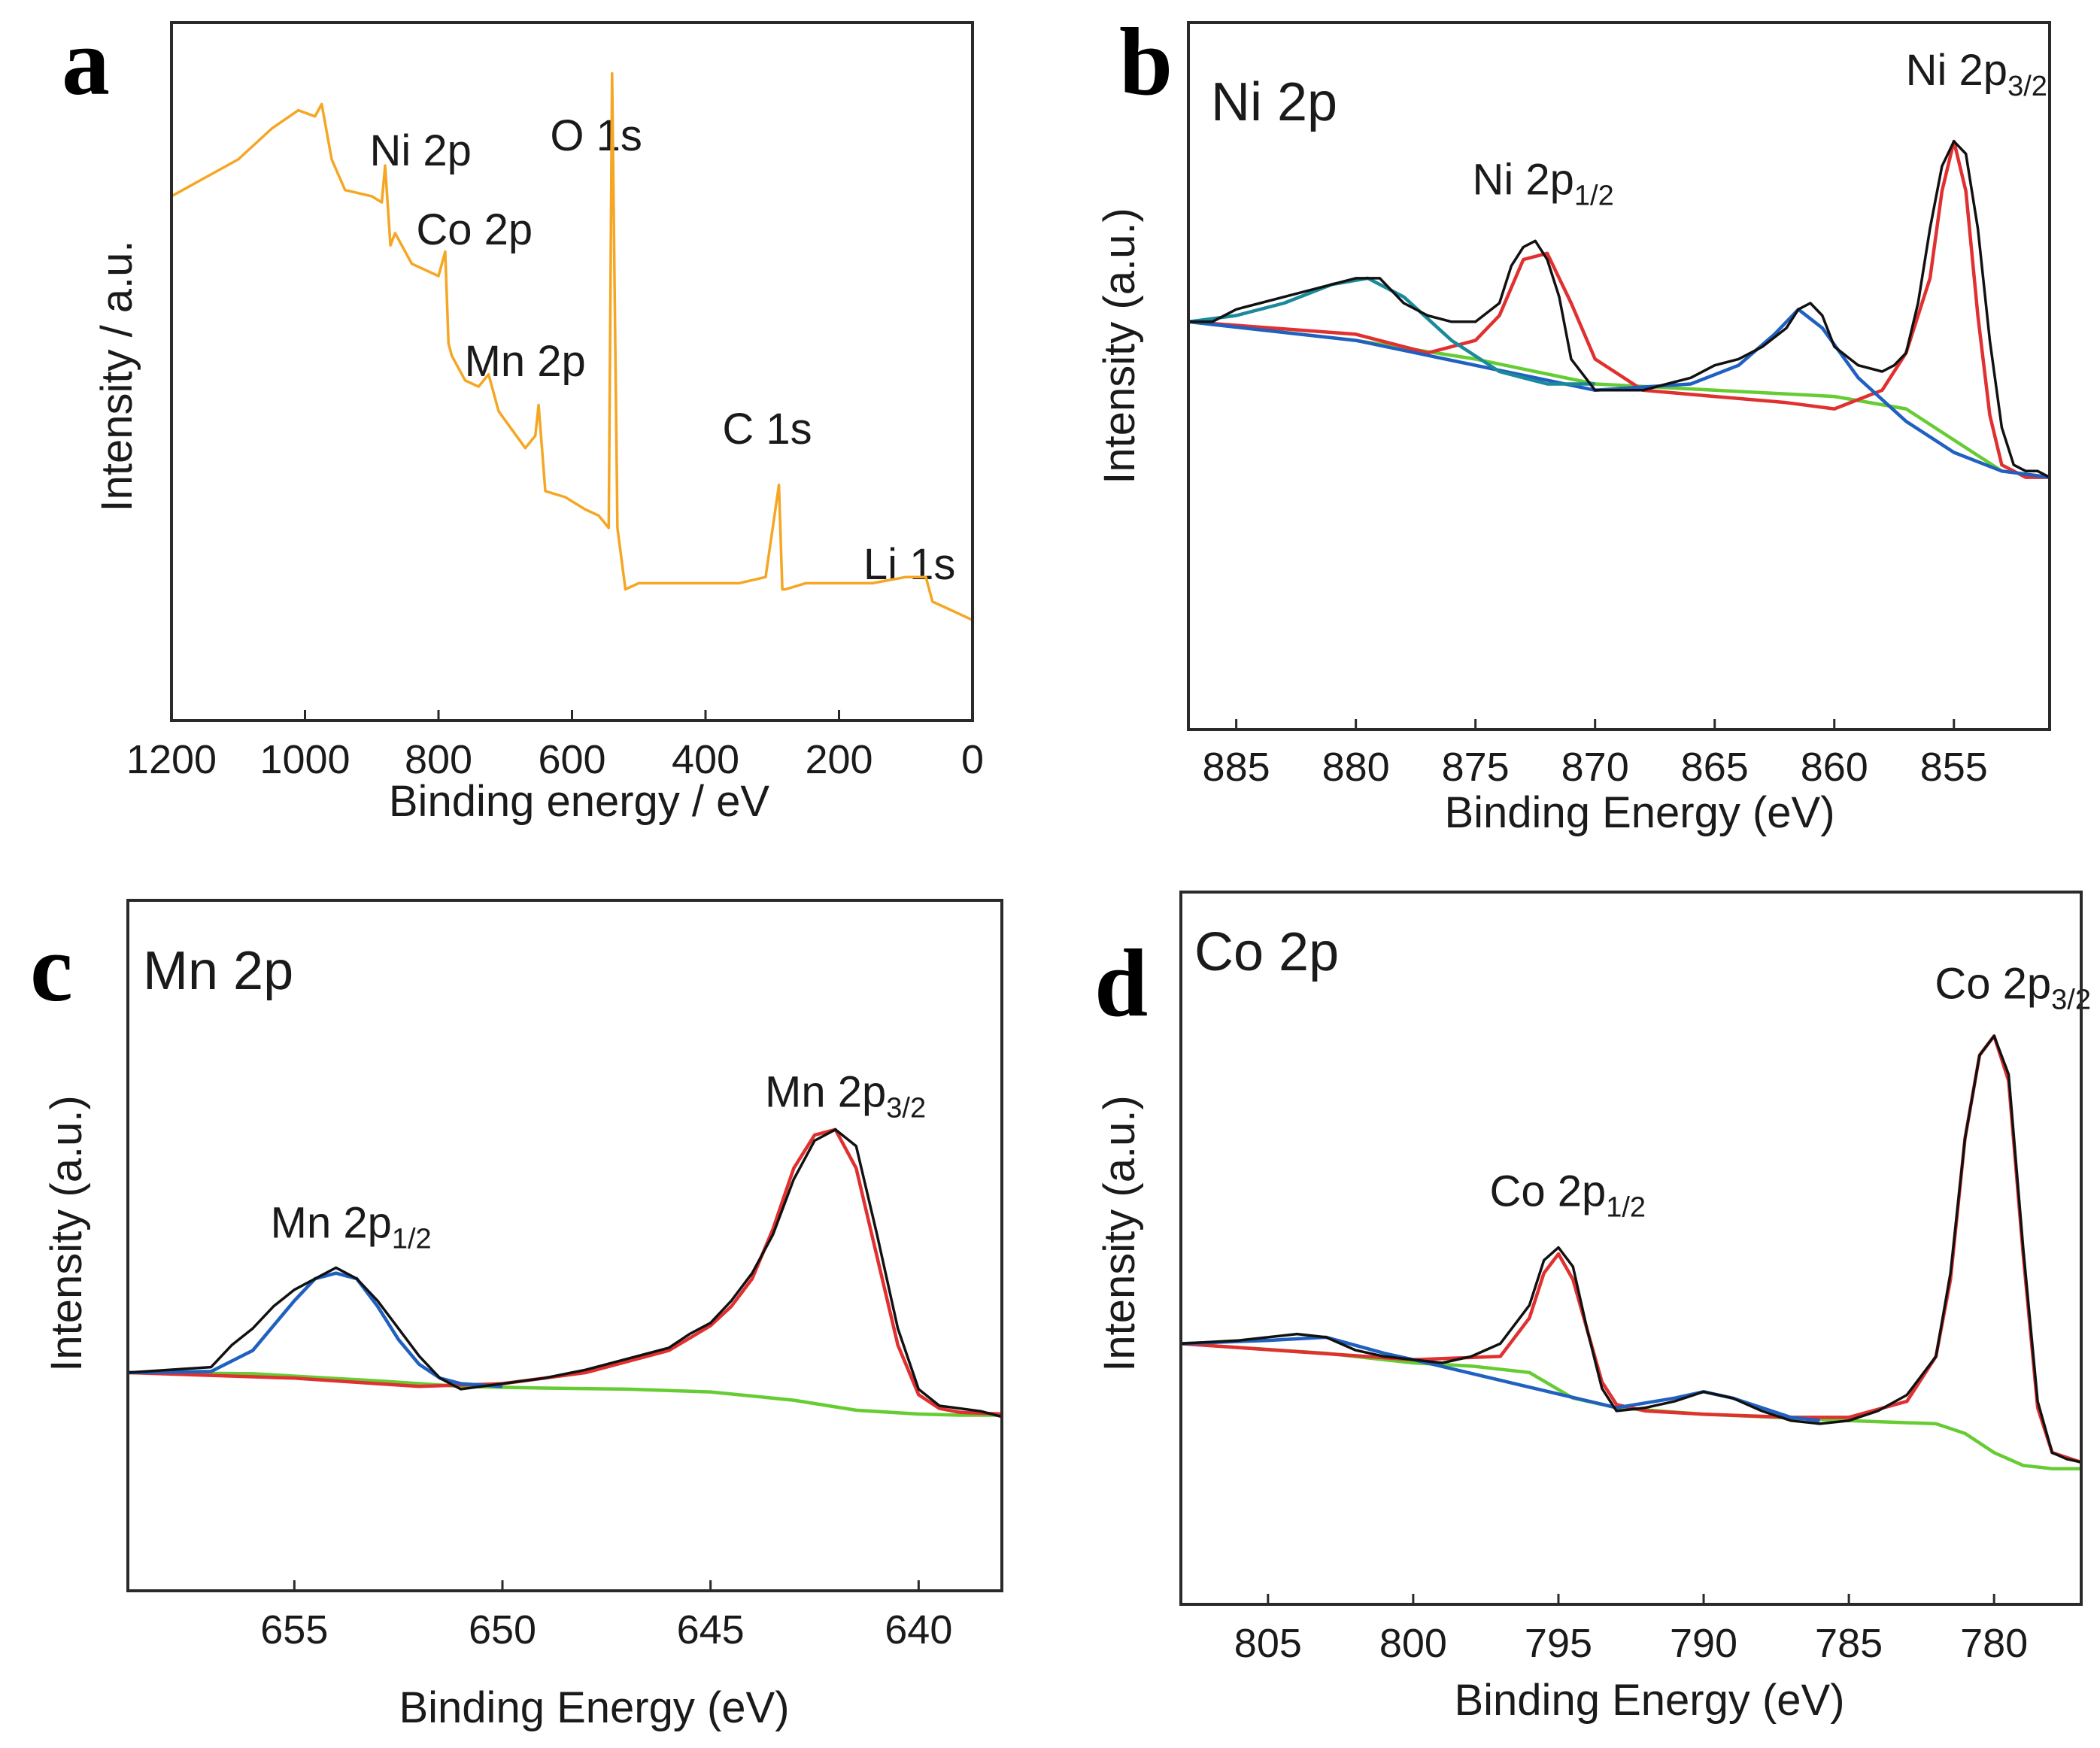 The width and height of the screenshot is (2100, 1748). What do you see at coordinates (67, 1233) in the screenshot?
I see `y-axis-label-c: Intensity (a.u.)` at bounding box center [67, 1233].